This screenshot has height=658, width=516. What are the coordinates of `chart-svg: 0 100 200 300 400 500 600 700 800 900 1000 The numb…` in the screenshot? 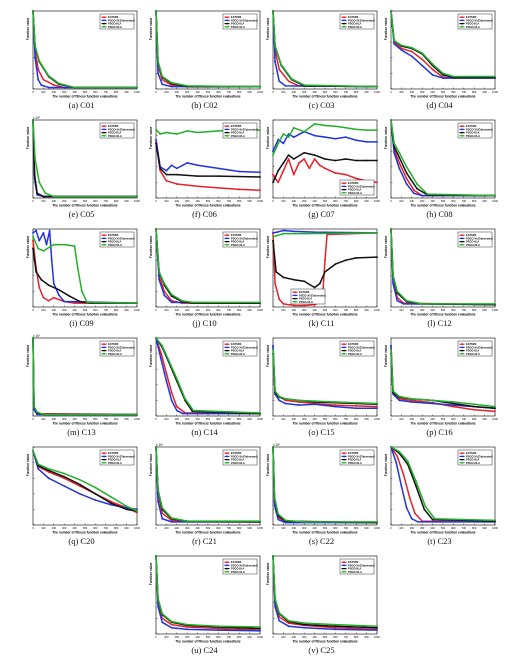 It's located at (83, 162).